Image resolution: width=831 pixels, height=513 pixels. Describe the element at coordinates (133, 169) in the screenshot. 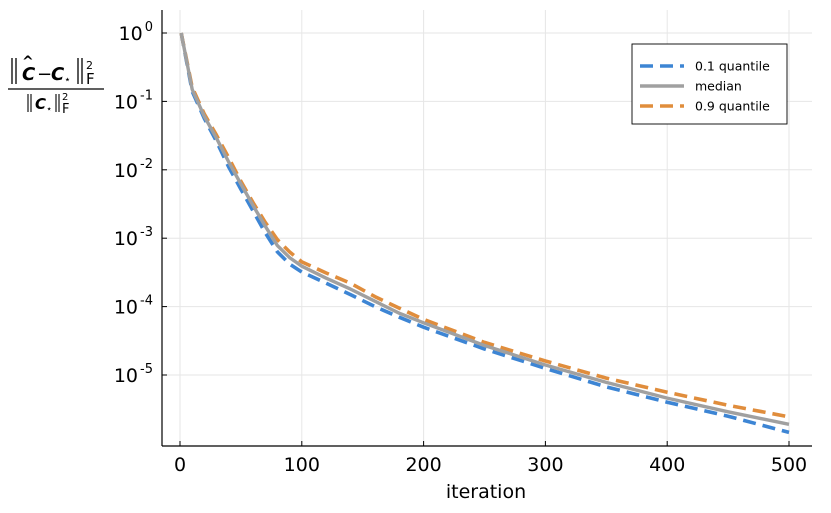

I see `y-tick-label: 10 -2` at that location.